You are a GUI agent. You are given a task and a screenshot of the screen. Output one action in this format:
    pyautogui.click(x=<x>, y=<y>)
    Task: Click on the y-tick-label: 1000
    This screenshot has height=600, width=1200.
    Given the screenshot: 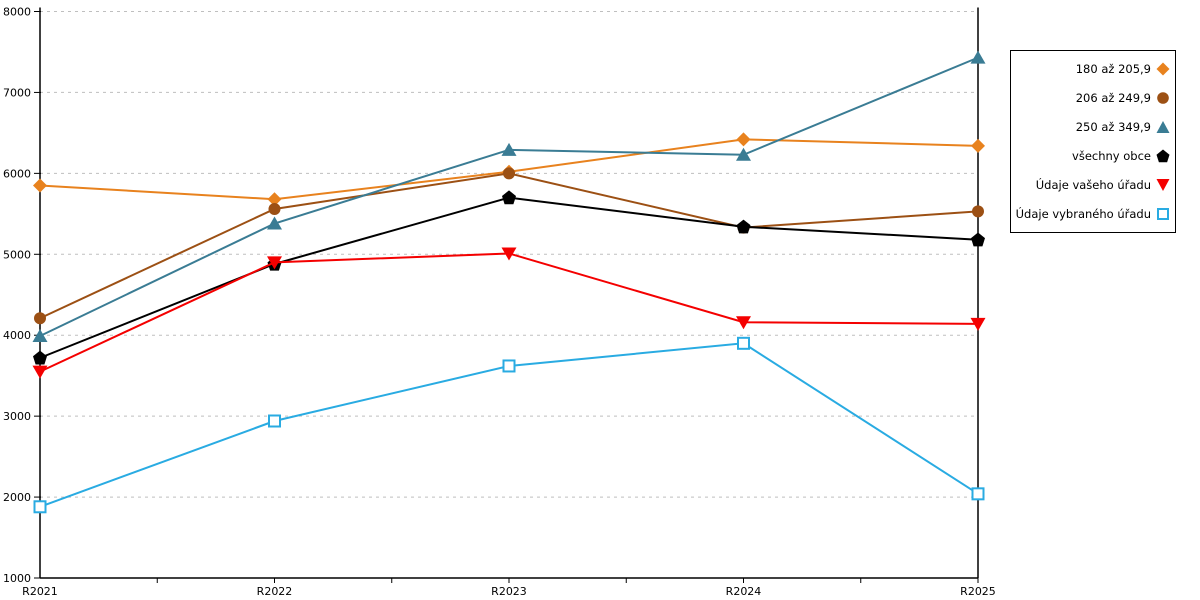 What is the action you would take?
    pyautogui.click(x=17, y=578)
    